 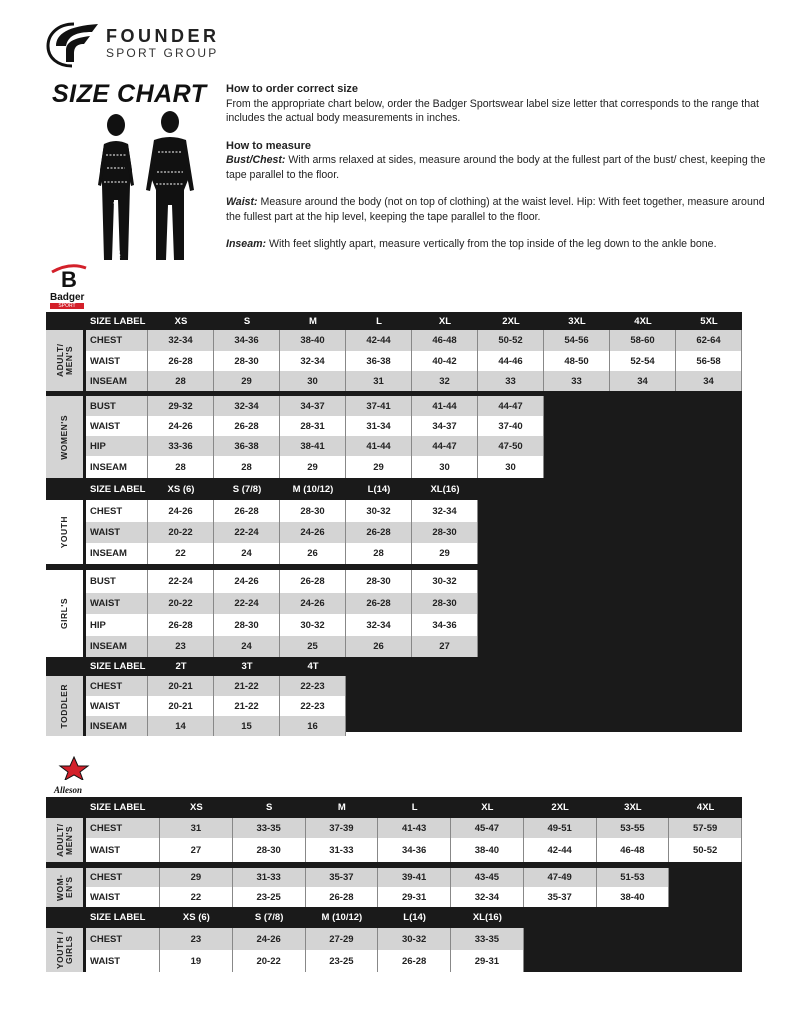 What do you see at coordinates (633, 897) in the screenshot?
I see `measurement-value: 38-40` at bounding box center [633, 897].